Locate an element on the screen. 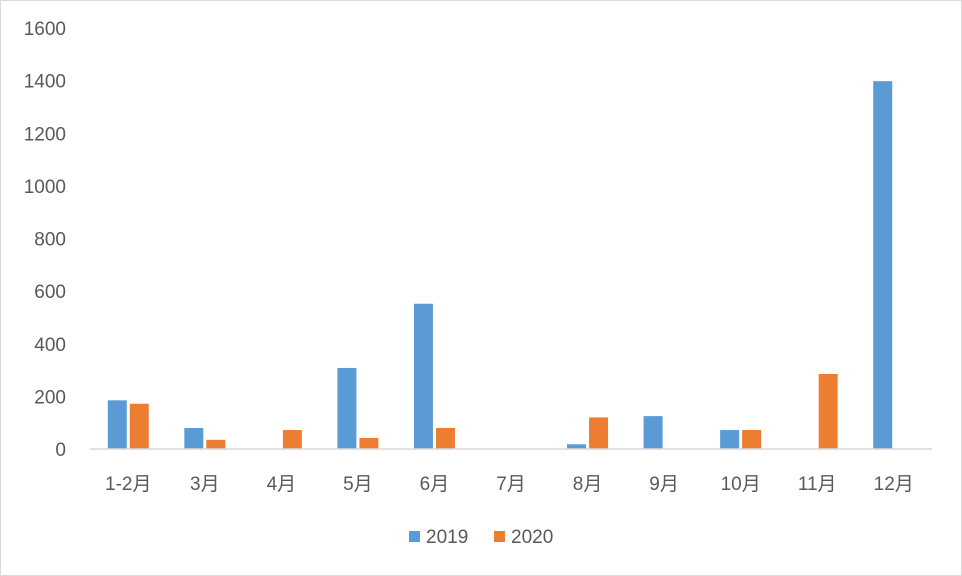 This screenshot has width=962, height=576. bar-2020-1-2月 is located at coordinates (139, 426).